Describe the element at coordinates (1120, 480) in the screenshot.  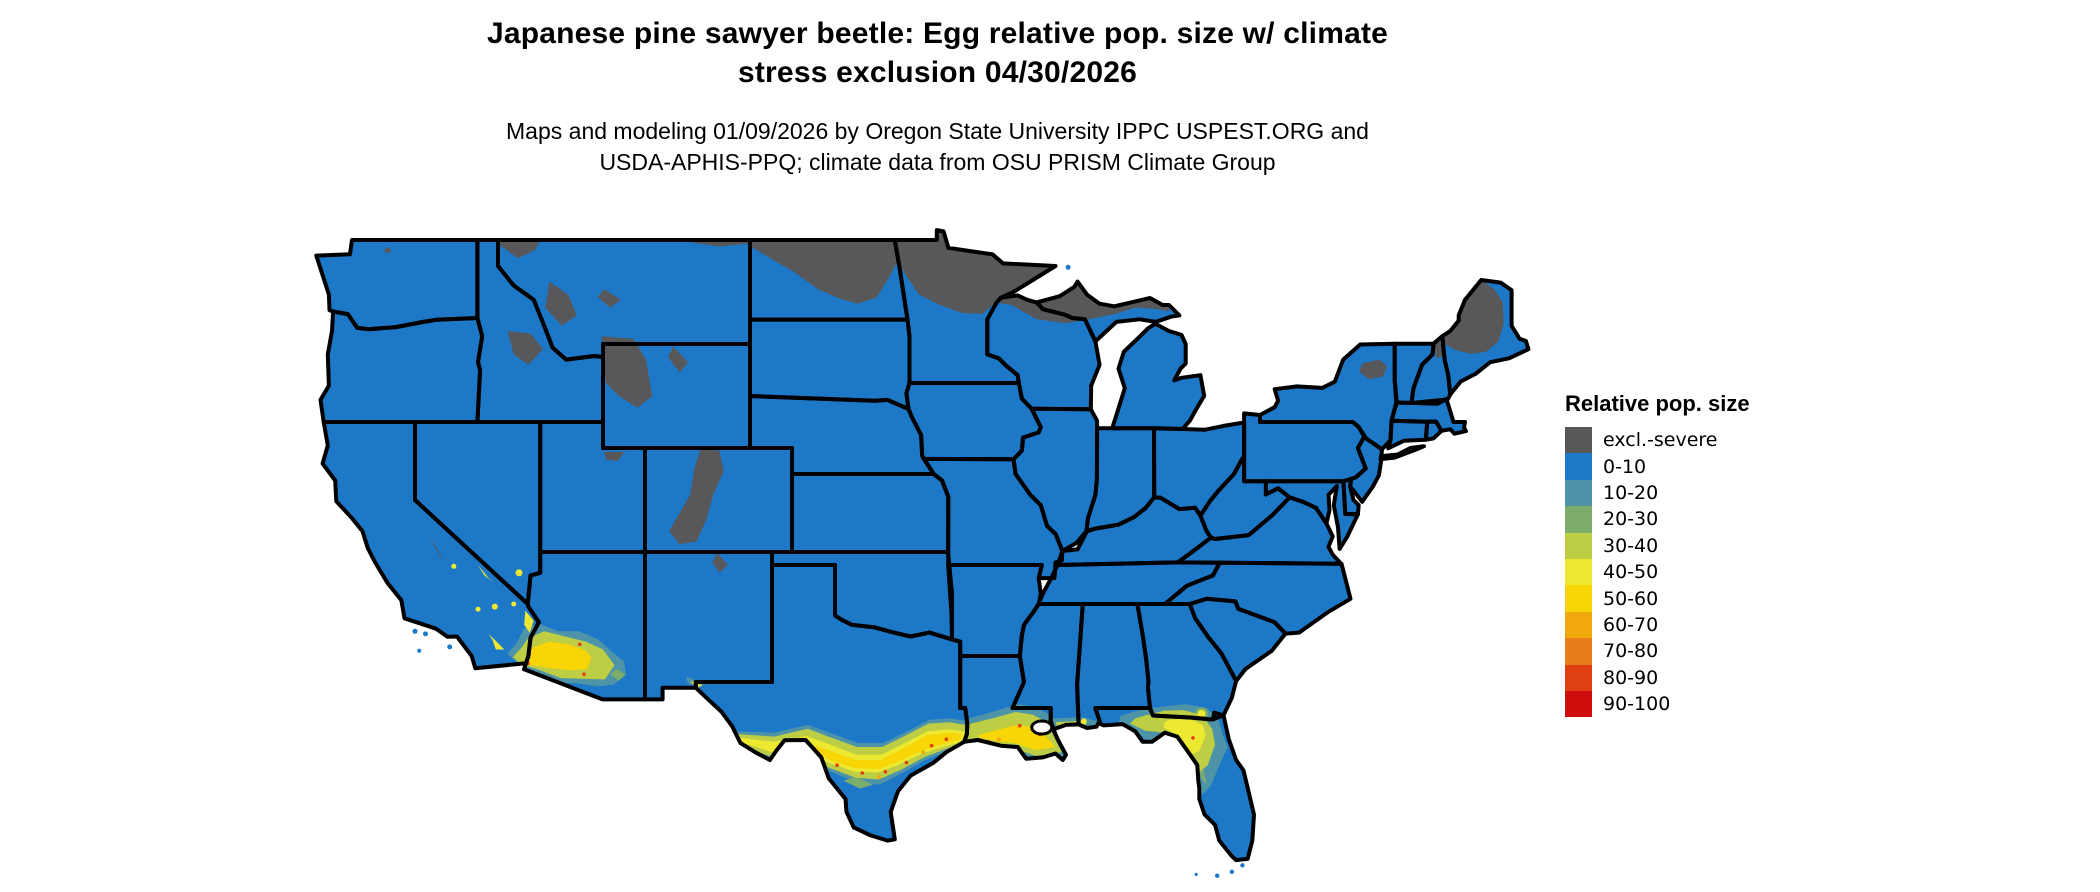
I see `state-in-fill` at that location.